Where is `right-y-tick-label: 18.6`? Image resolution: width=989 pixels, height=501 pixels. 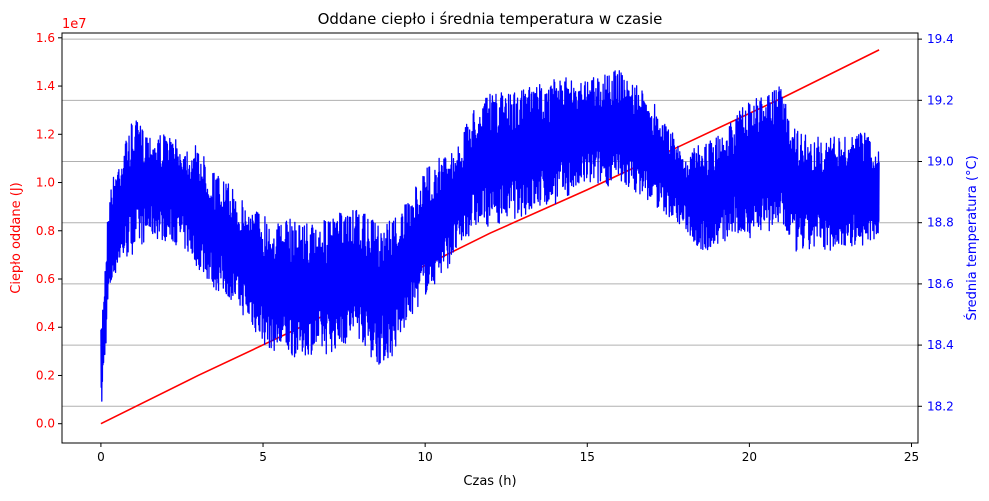
right-y-tick-label: 18.6 is located at coordinates (940, 284).